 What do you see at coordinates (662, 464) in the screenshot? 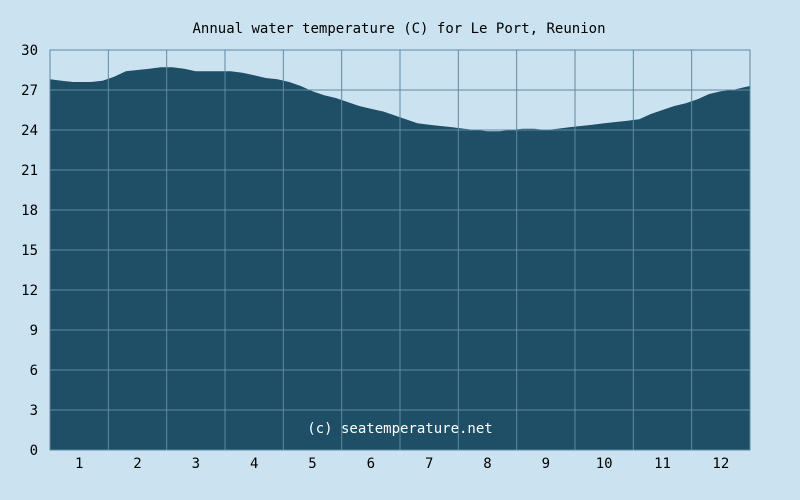
I see `x-tick-label: 11` at bounding box center [662, 464].